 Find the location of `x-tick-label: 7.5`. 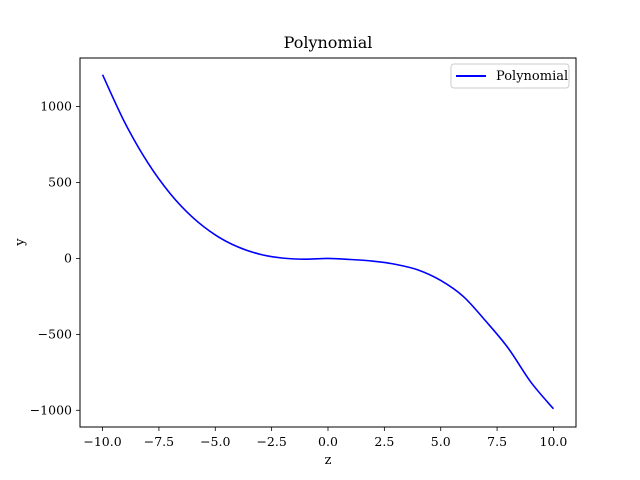

x-tick-label: 7.5 is located at coordinates (497, 441).